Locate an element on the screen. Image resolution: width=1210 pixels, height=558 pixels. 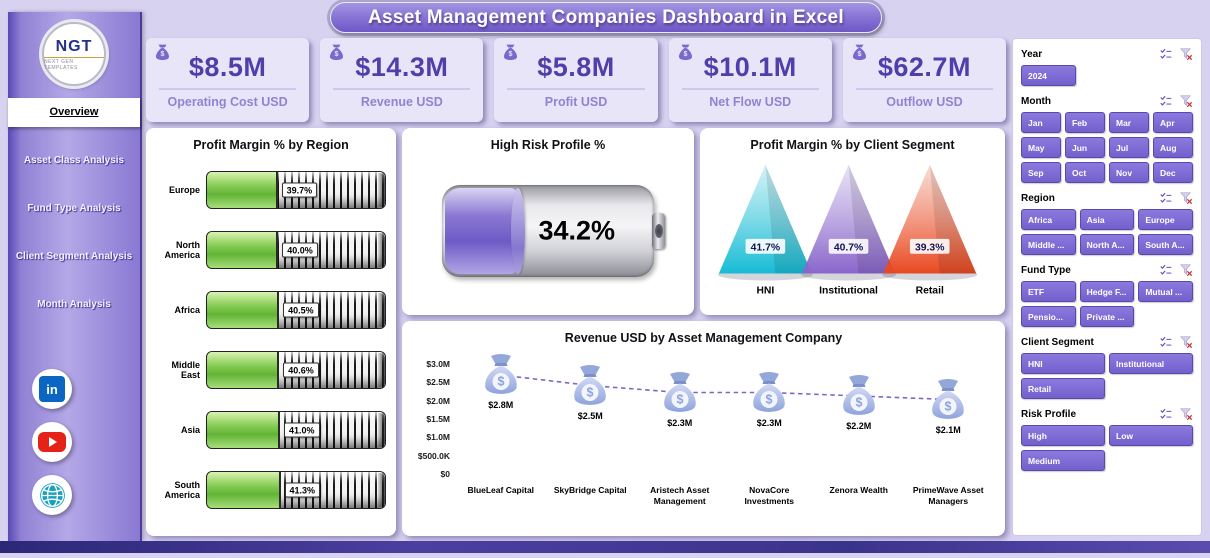
slicer-option-mar: Mar is located at coordinates (1129, 122).